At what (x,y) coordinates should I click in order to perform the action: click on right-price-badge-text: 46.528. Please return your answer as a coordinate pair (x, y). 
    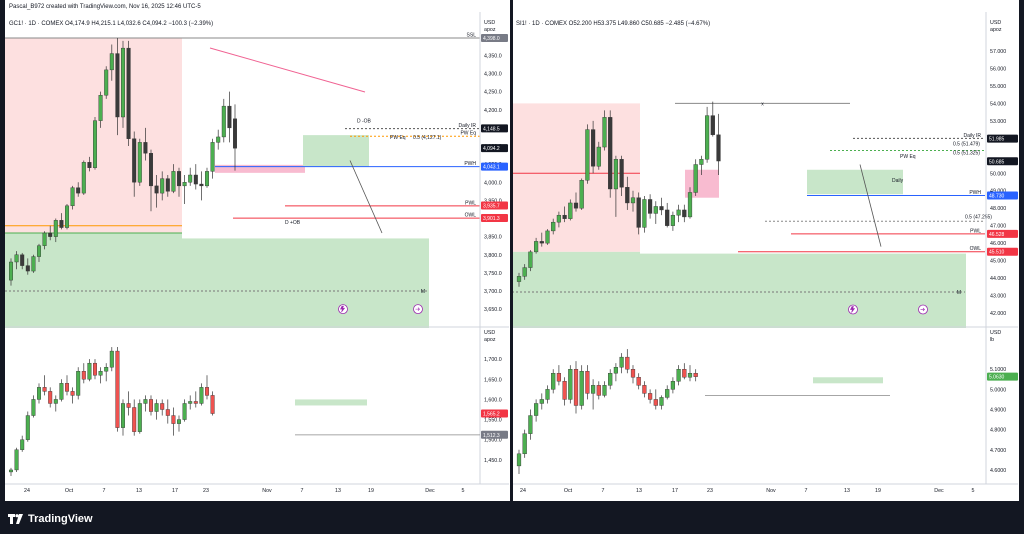
    Looking at the image, I should click on (997, 235).